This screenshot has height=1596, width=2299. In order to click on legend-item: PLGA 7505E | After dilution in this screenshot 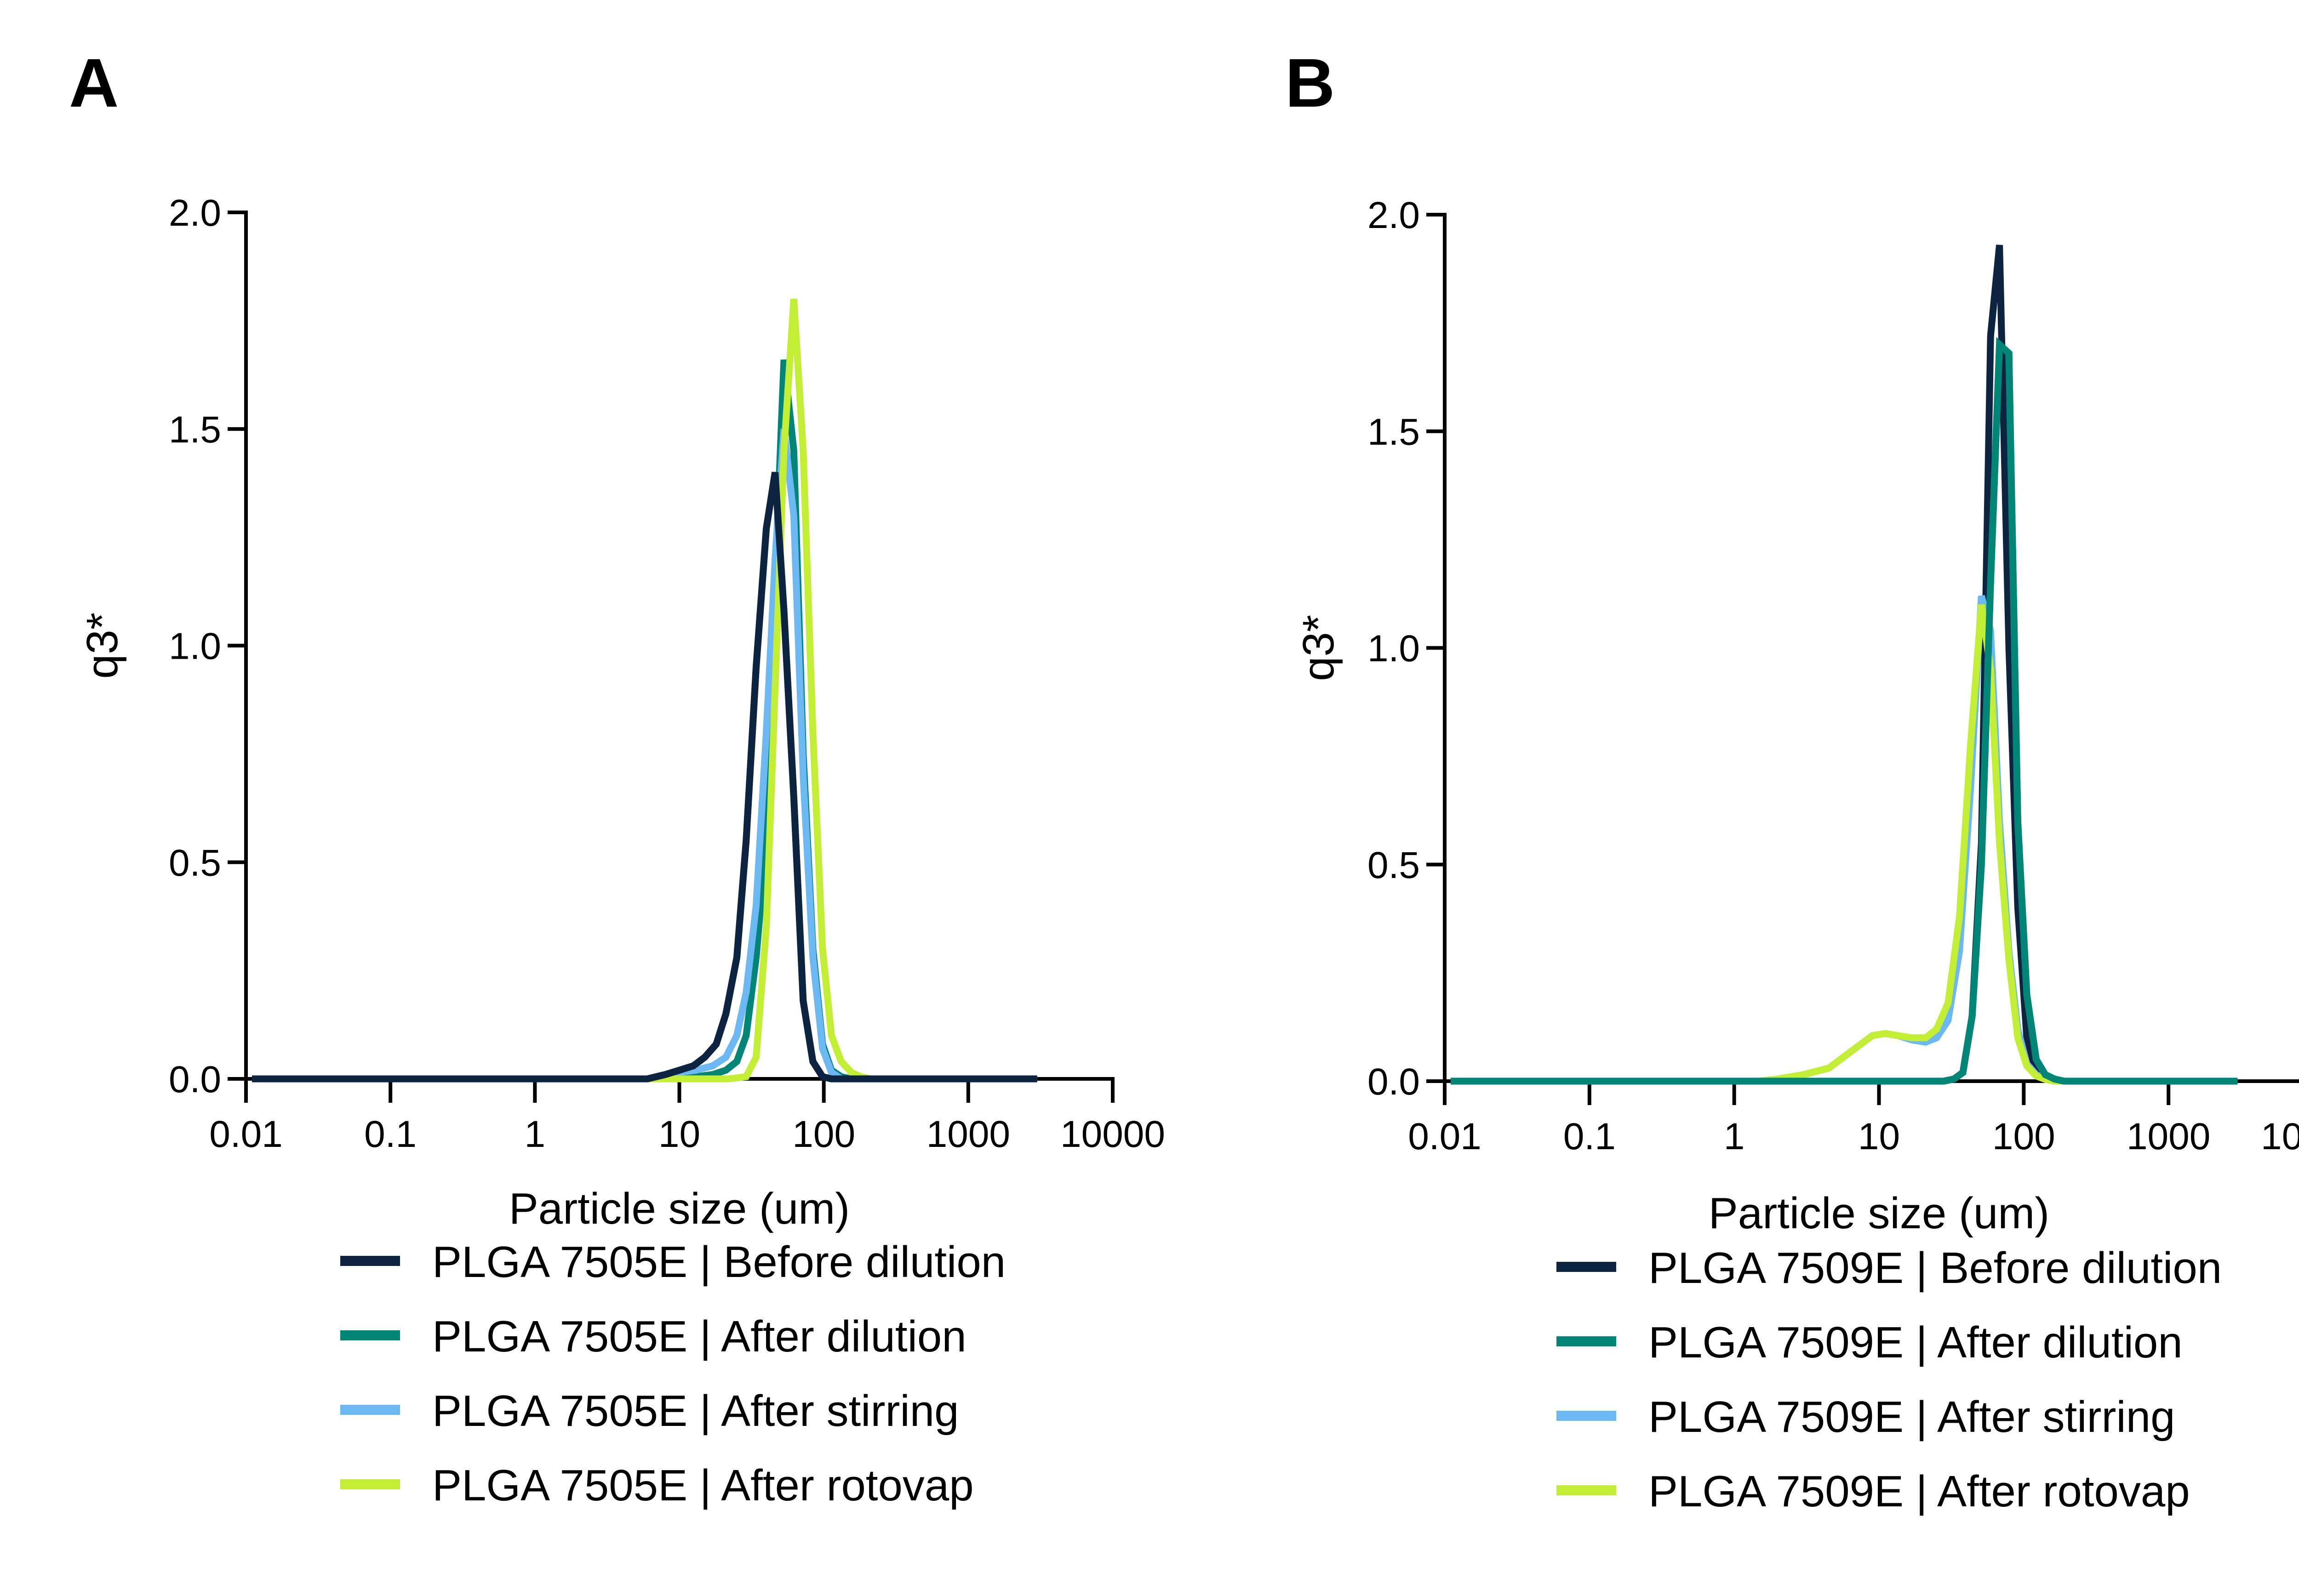, I will do `click(653, 1336)`.